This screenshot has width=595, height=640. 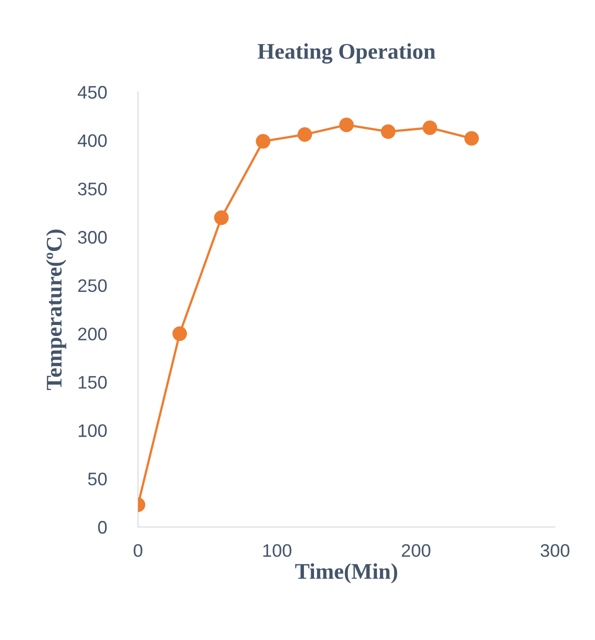 I want to click on x-axis-title: Time(Min), so click(x=346, y=573).